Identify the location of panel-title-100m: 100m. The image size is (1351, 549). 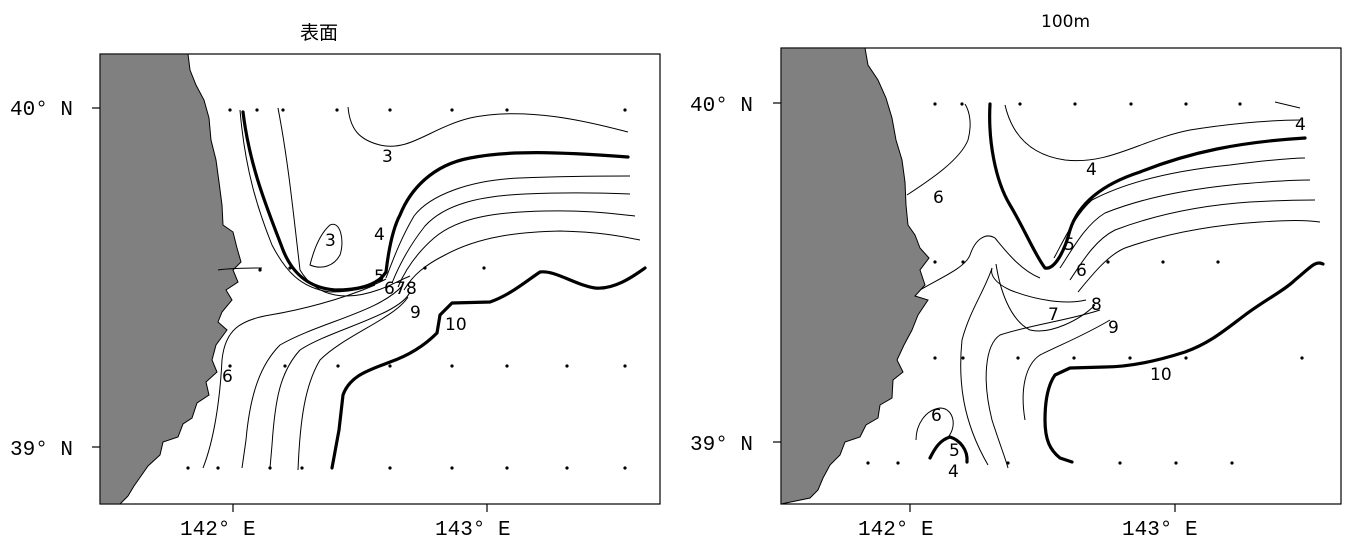
(1066, 22).